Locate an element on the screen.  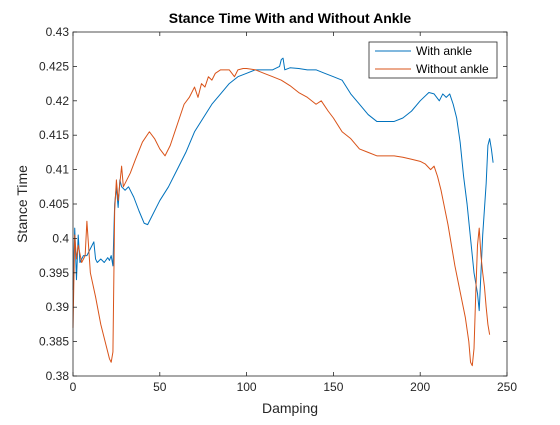
legend-box is located at coordinates (433, 60).